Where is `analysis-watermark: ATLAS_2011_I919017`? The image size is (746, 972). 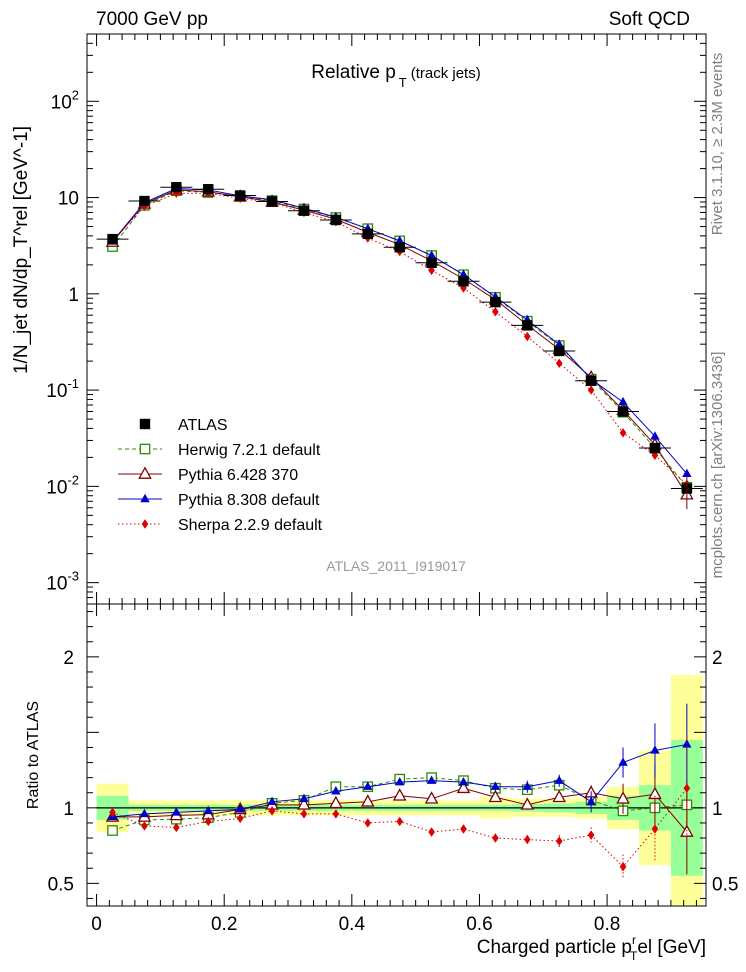
analysis-watermark: ATLAS_2011_I919017 is located at coordinates (396, 566).